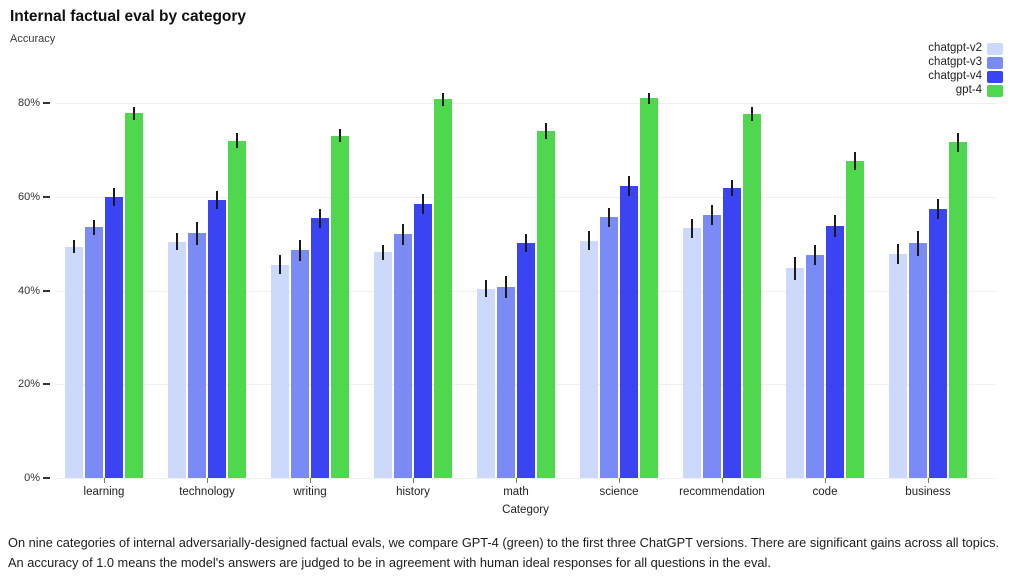  I want to click on gridline-80%, so click(525, 103).